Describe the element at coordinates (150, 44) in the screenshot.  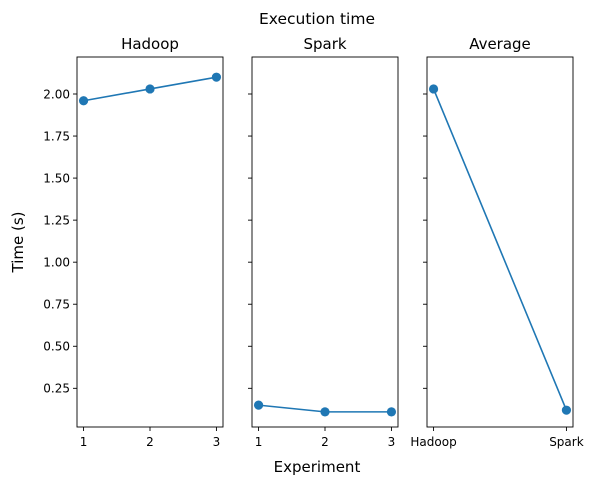
I see `panel-title: Hadoop` at that location.